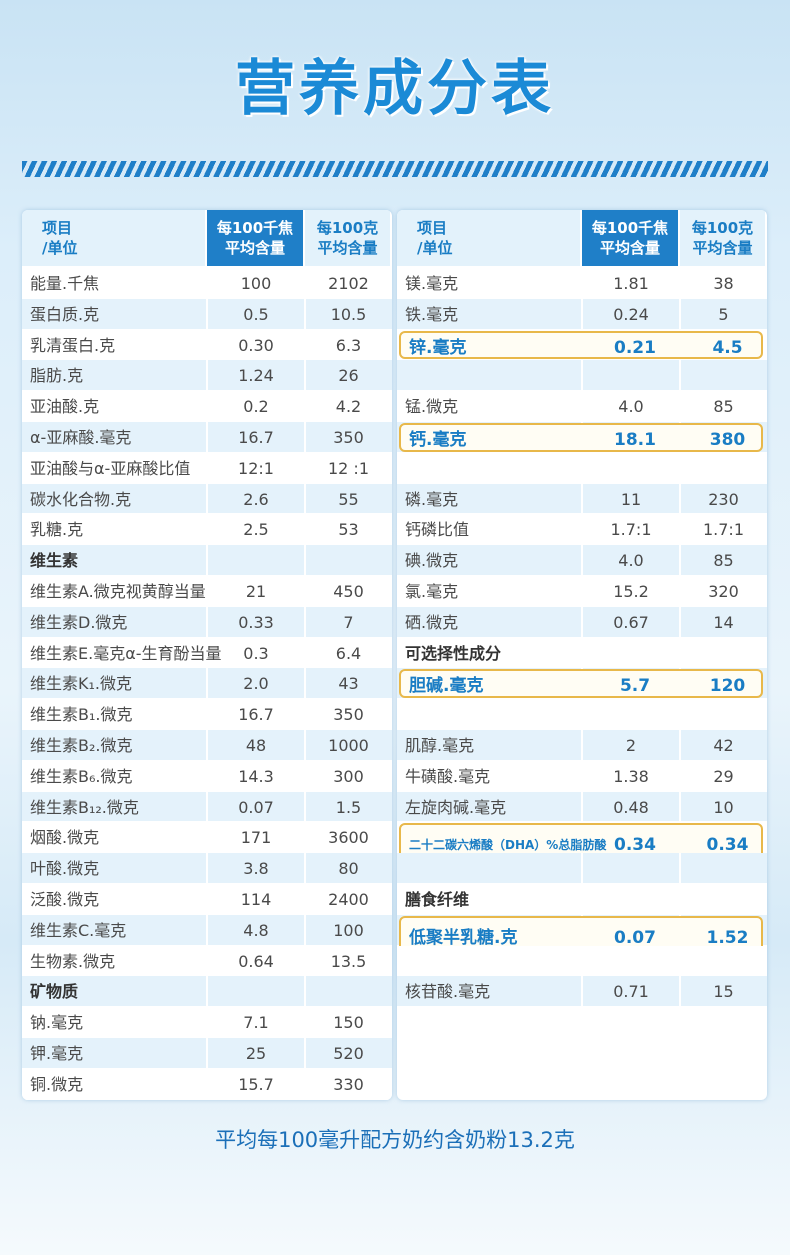  Describe the element at coordinates (255, 238) in the screenshot. I see `header-cell: 每100千焦 平均含量` at that location.